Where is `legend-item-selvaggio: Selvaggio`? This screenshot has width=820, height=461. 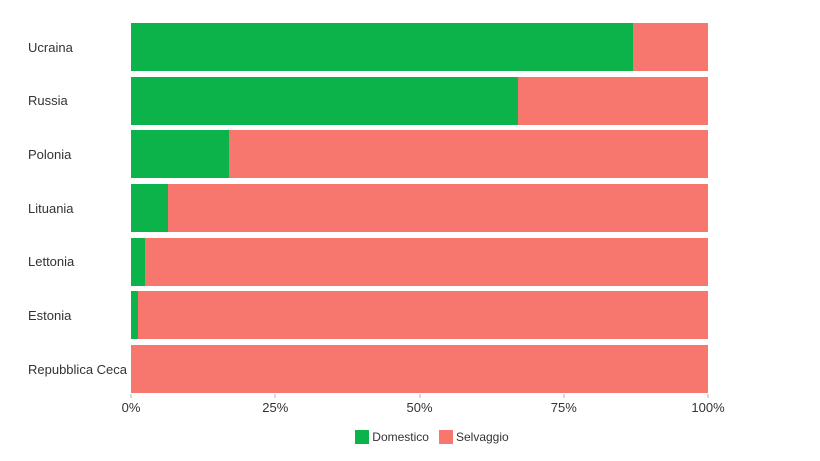
legend-item-selvaggio: Selvaggio is located at coordinates (473, 437).